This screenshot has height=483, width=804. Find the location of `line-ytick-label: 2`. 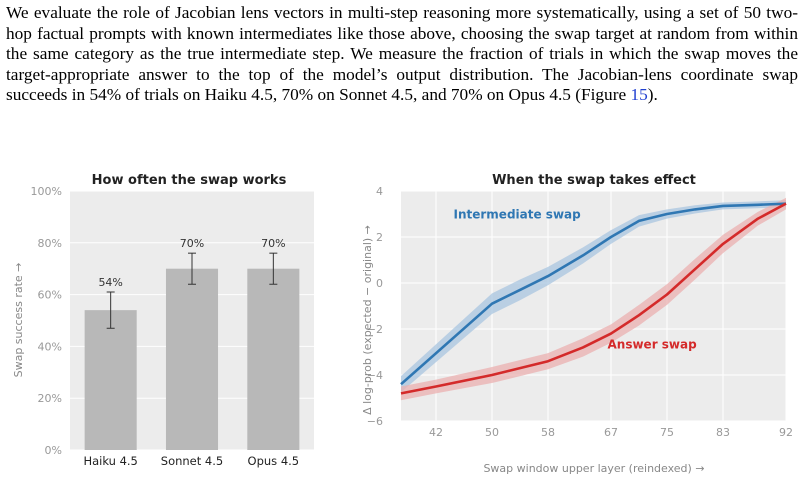

line-ytick-label: 2 is located at coordinates (379, 237).